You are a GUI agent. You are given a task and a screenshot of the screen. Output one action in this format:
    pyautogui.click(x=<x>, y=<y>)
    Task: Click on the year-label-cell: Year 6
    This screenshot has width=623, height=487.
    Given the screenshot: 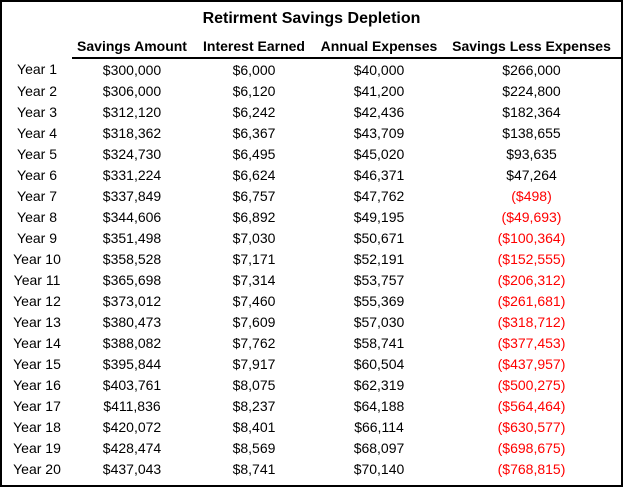 What is the action you would take?
    pyautogui.click(x=37, y=174)
    